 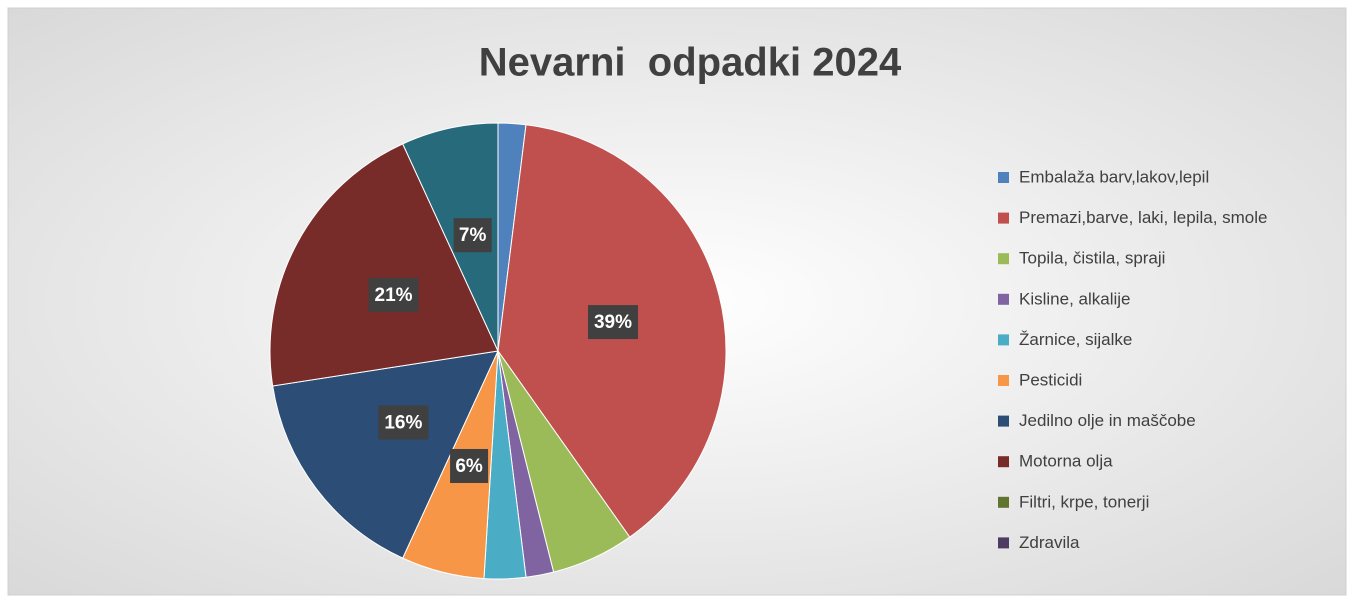 I want to click on legend-label: Pesticidi, so click(x=1050, y=379).